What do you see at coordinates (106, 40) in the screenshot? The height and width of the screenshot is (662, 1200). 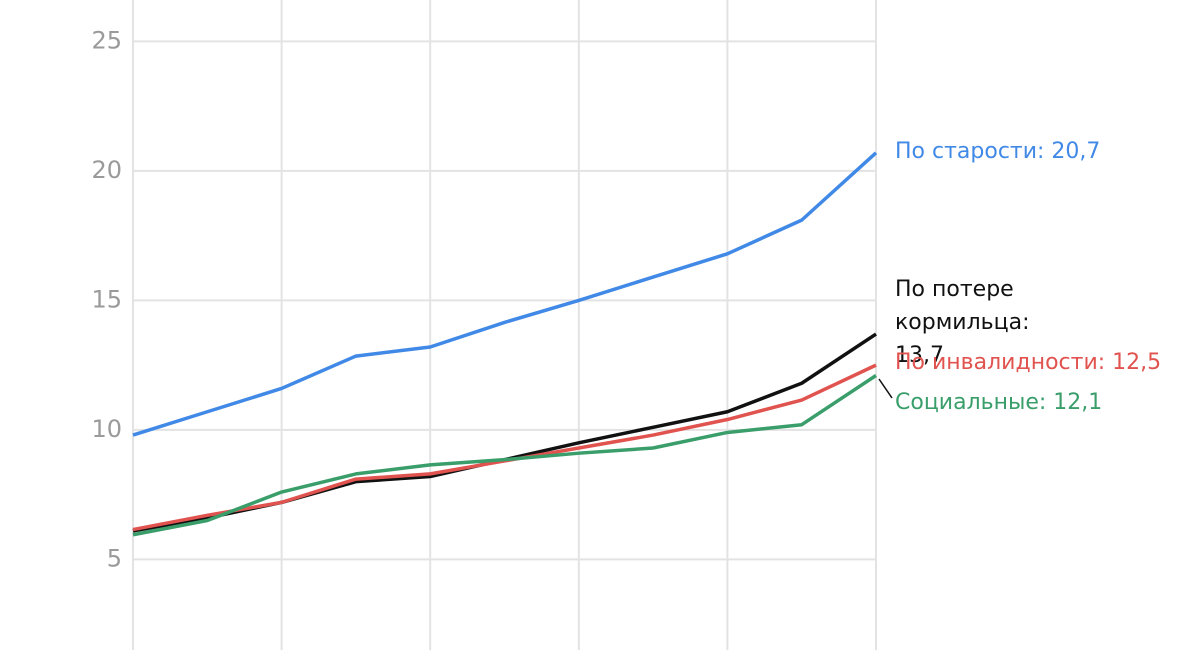 I see `y-tick-label: 25` at bounding box center [106, 40].